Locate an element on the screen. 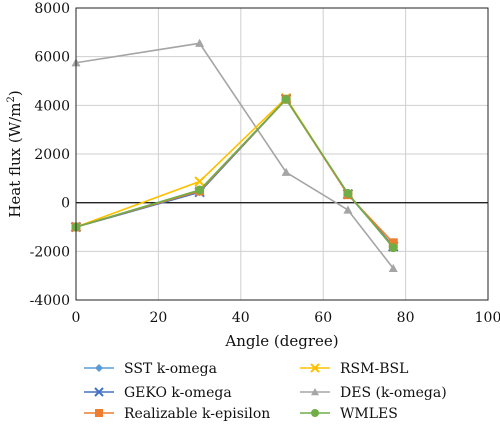 The height and width of the screenshot is (427, 500). y-tick-label: 0 is located at coordinates (65, 204).